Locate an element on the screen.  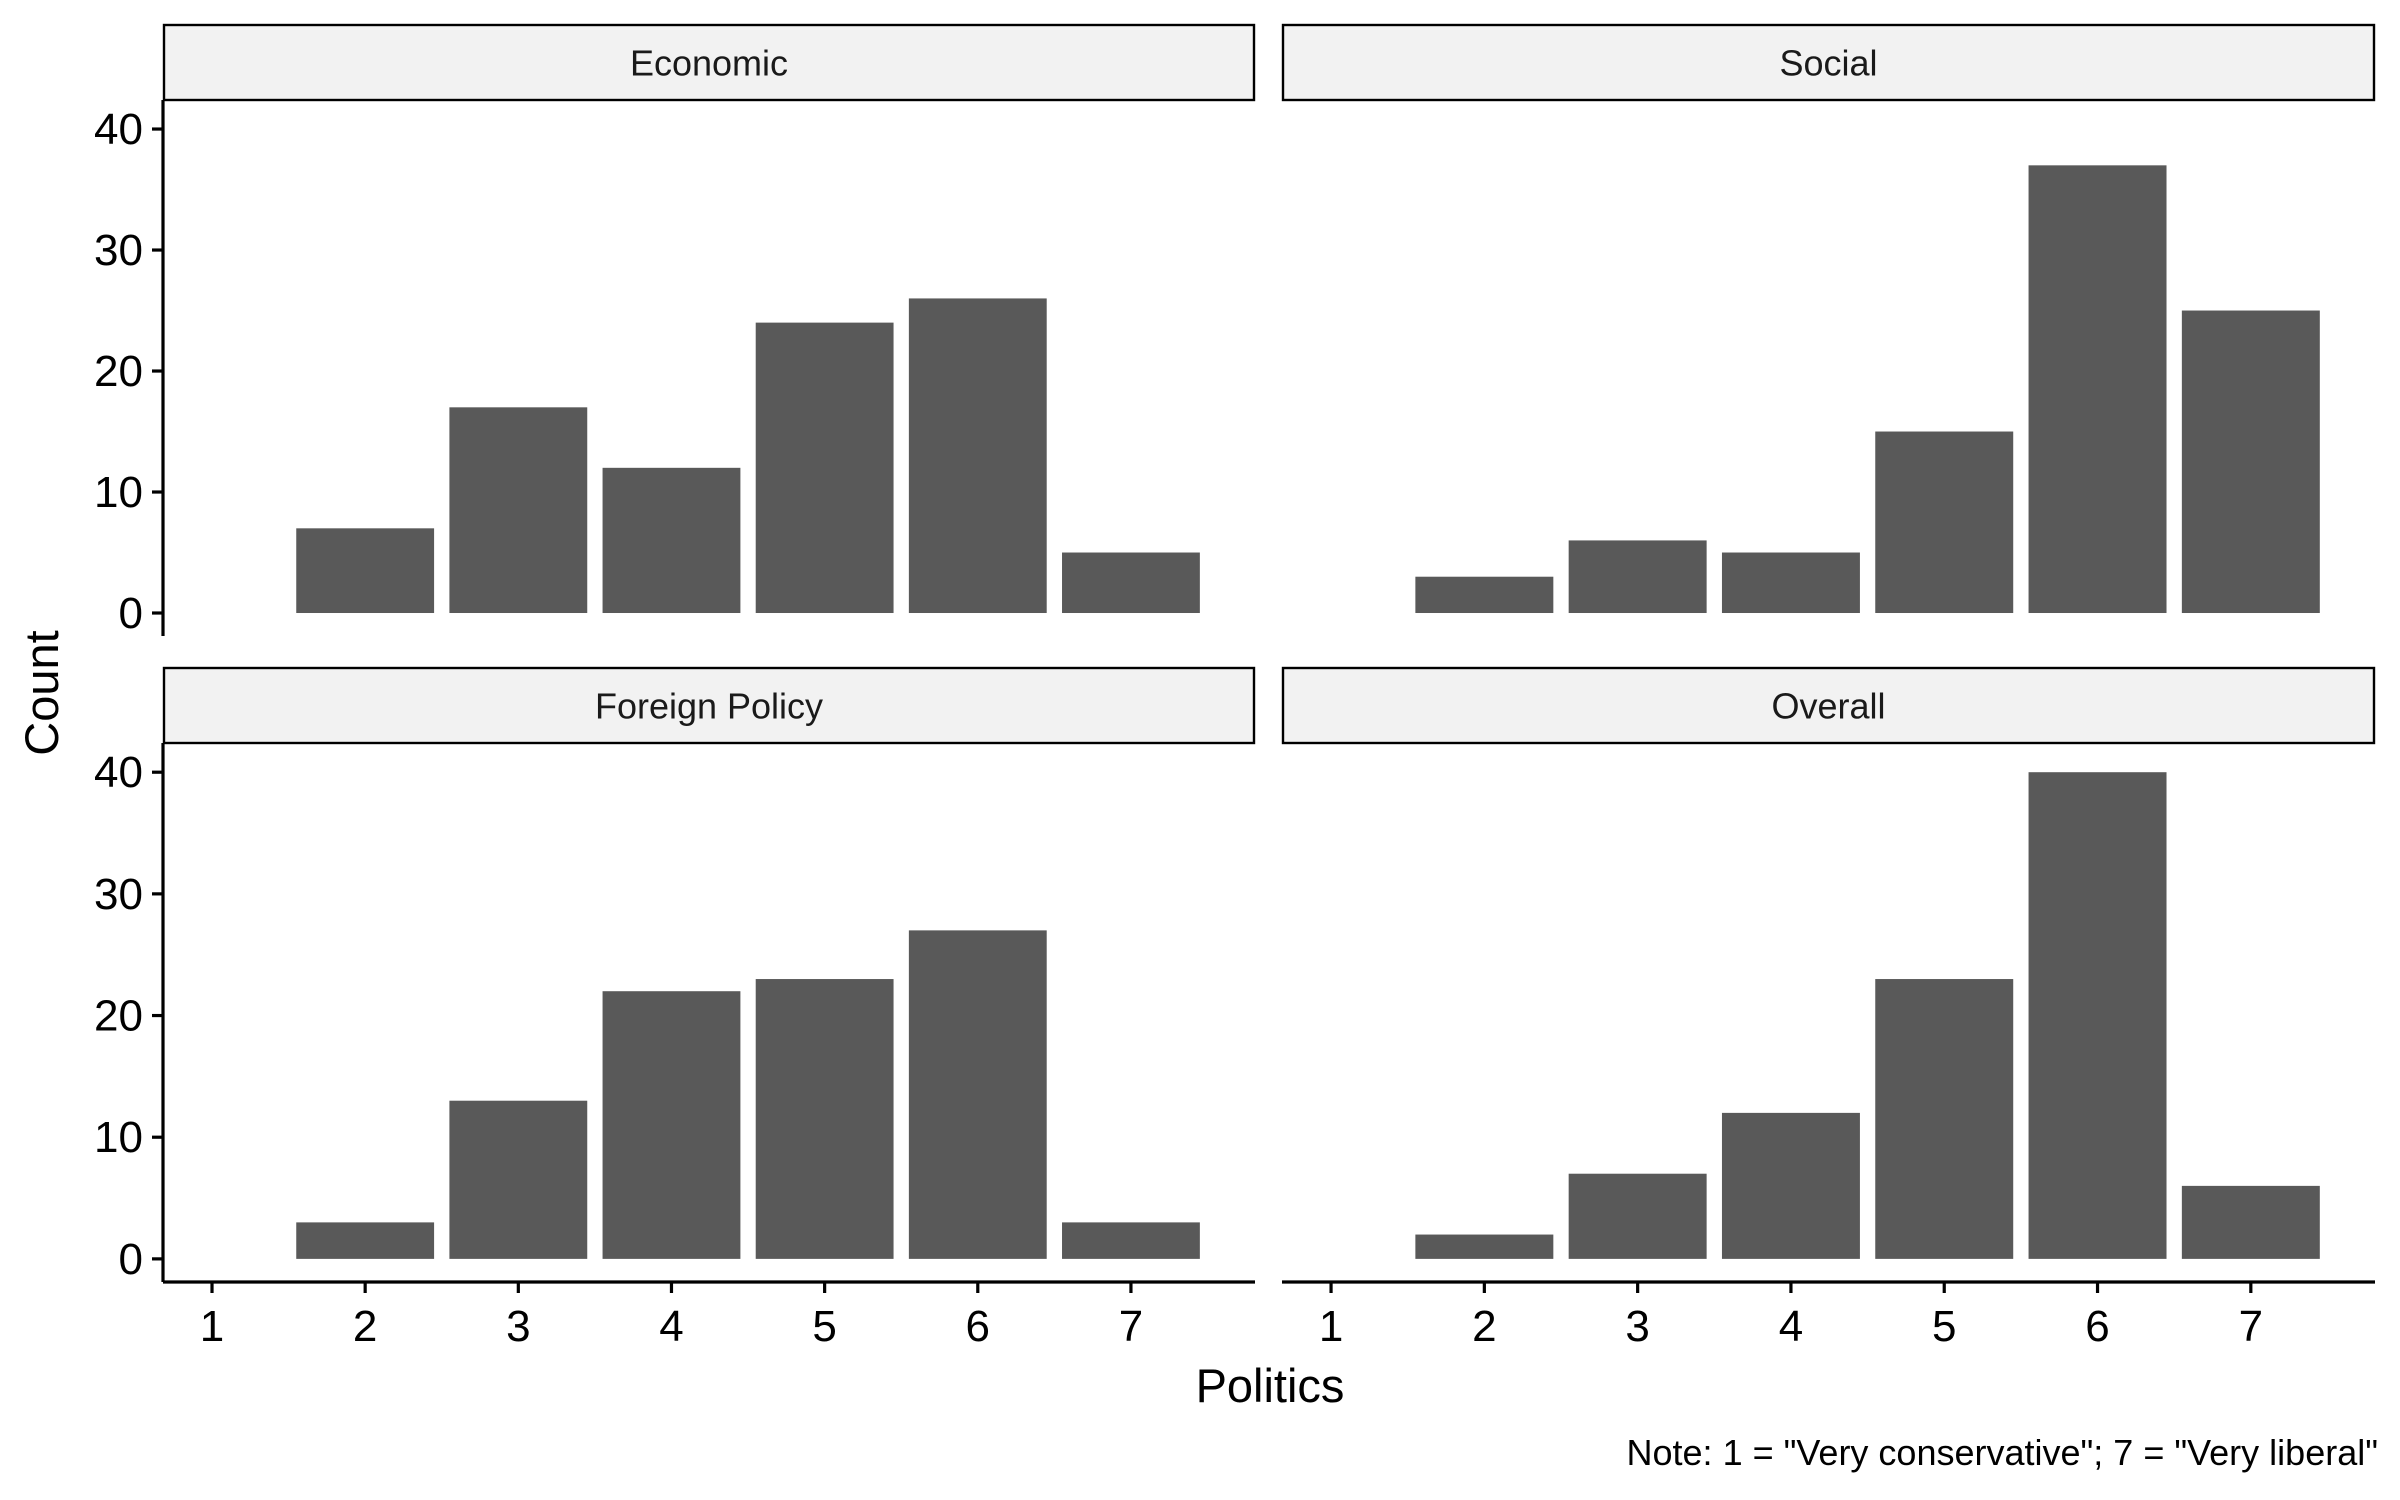
facet-title: Economic is located at coordinates (709, 63).